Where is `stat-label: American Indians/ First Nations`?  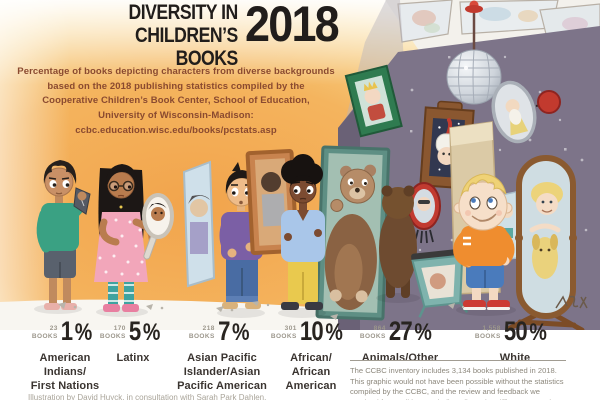
stat-label: American Indians/ First Nations is located at coordinates (65, 372).